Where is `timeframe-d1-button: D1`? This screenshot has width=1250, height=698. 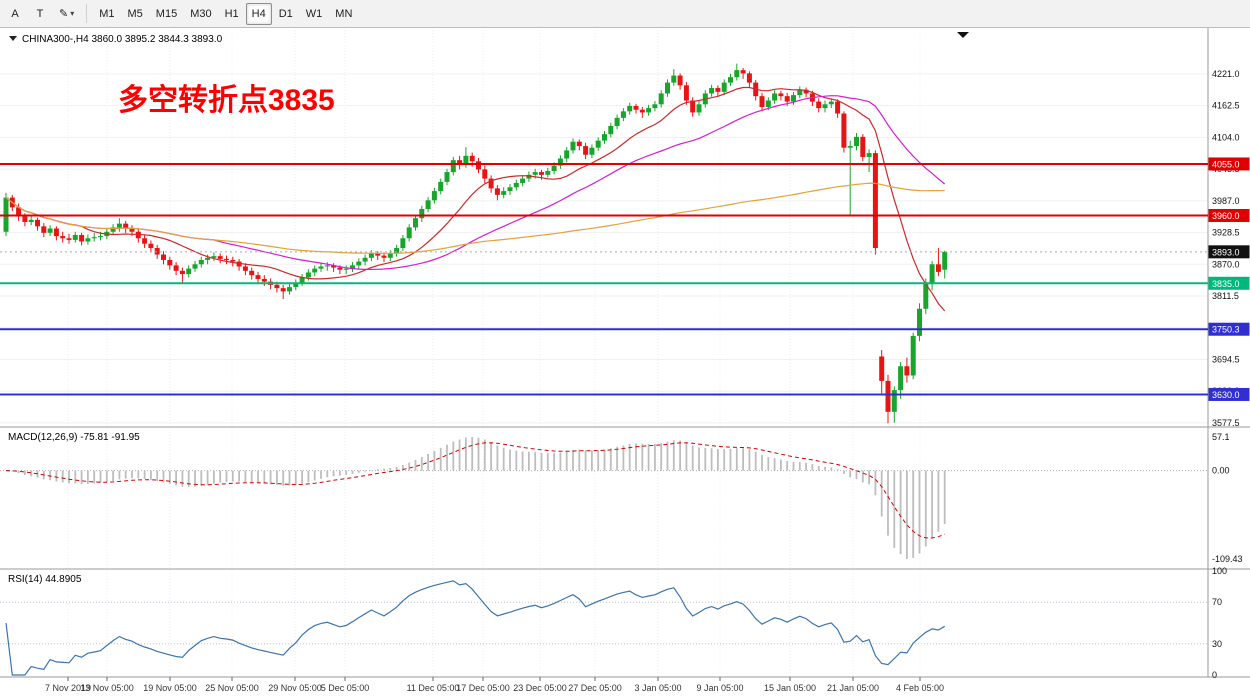 timeframe-d1-button: D1 is located at coordinates (286, 14).